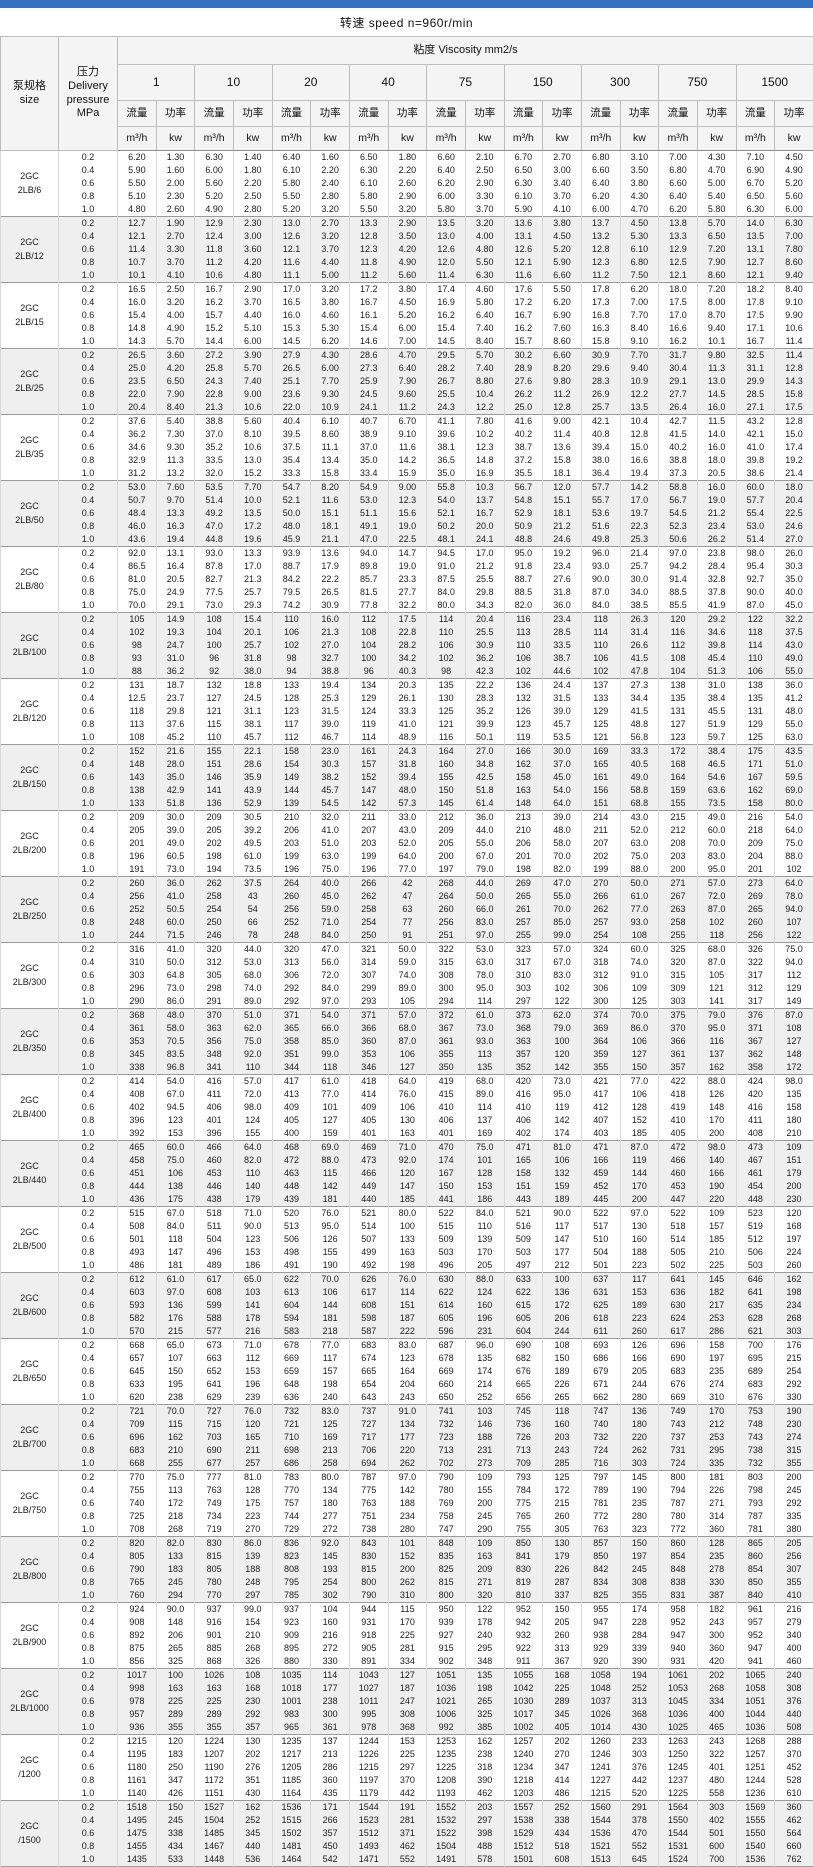  I want to click on flow-cell: 624, so click(678, 1318).